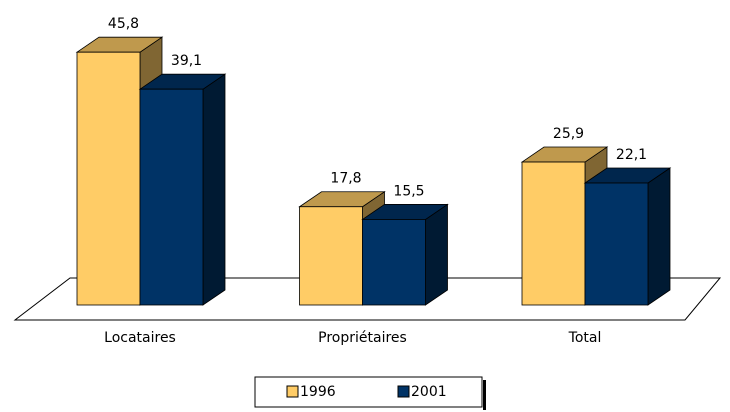 This screenshot has height=412, width=730. Describe the element at coordinates (585, 338) in the screenshot. I see `x-tick-label: Total` at that location.